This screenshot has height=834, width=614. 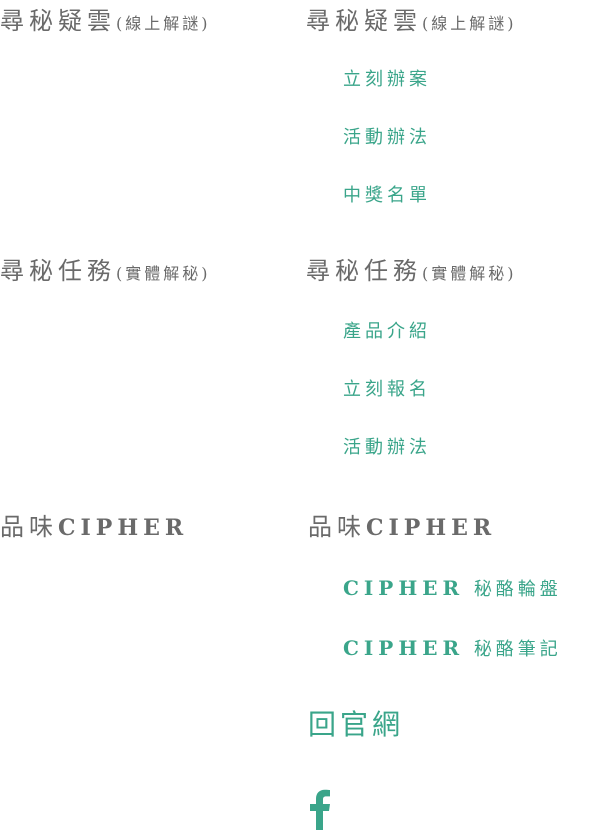 I want to click on right-heading-online-puzzle: 尋秘疑雲(線上解謎), so click(x=411, y=22).